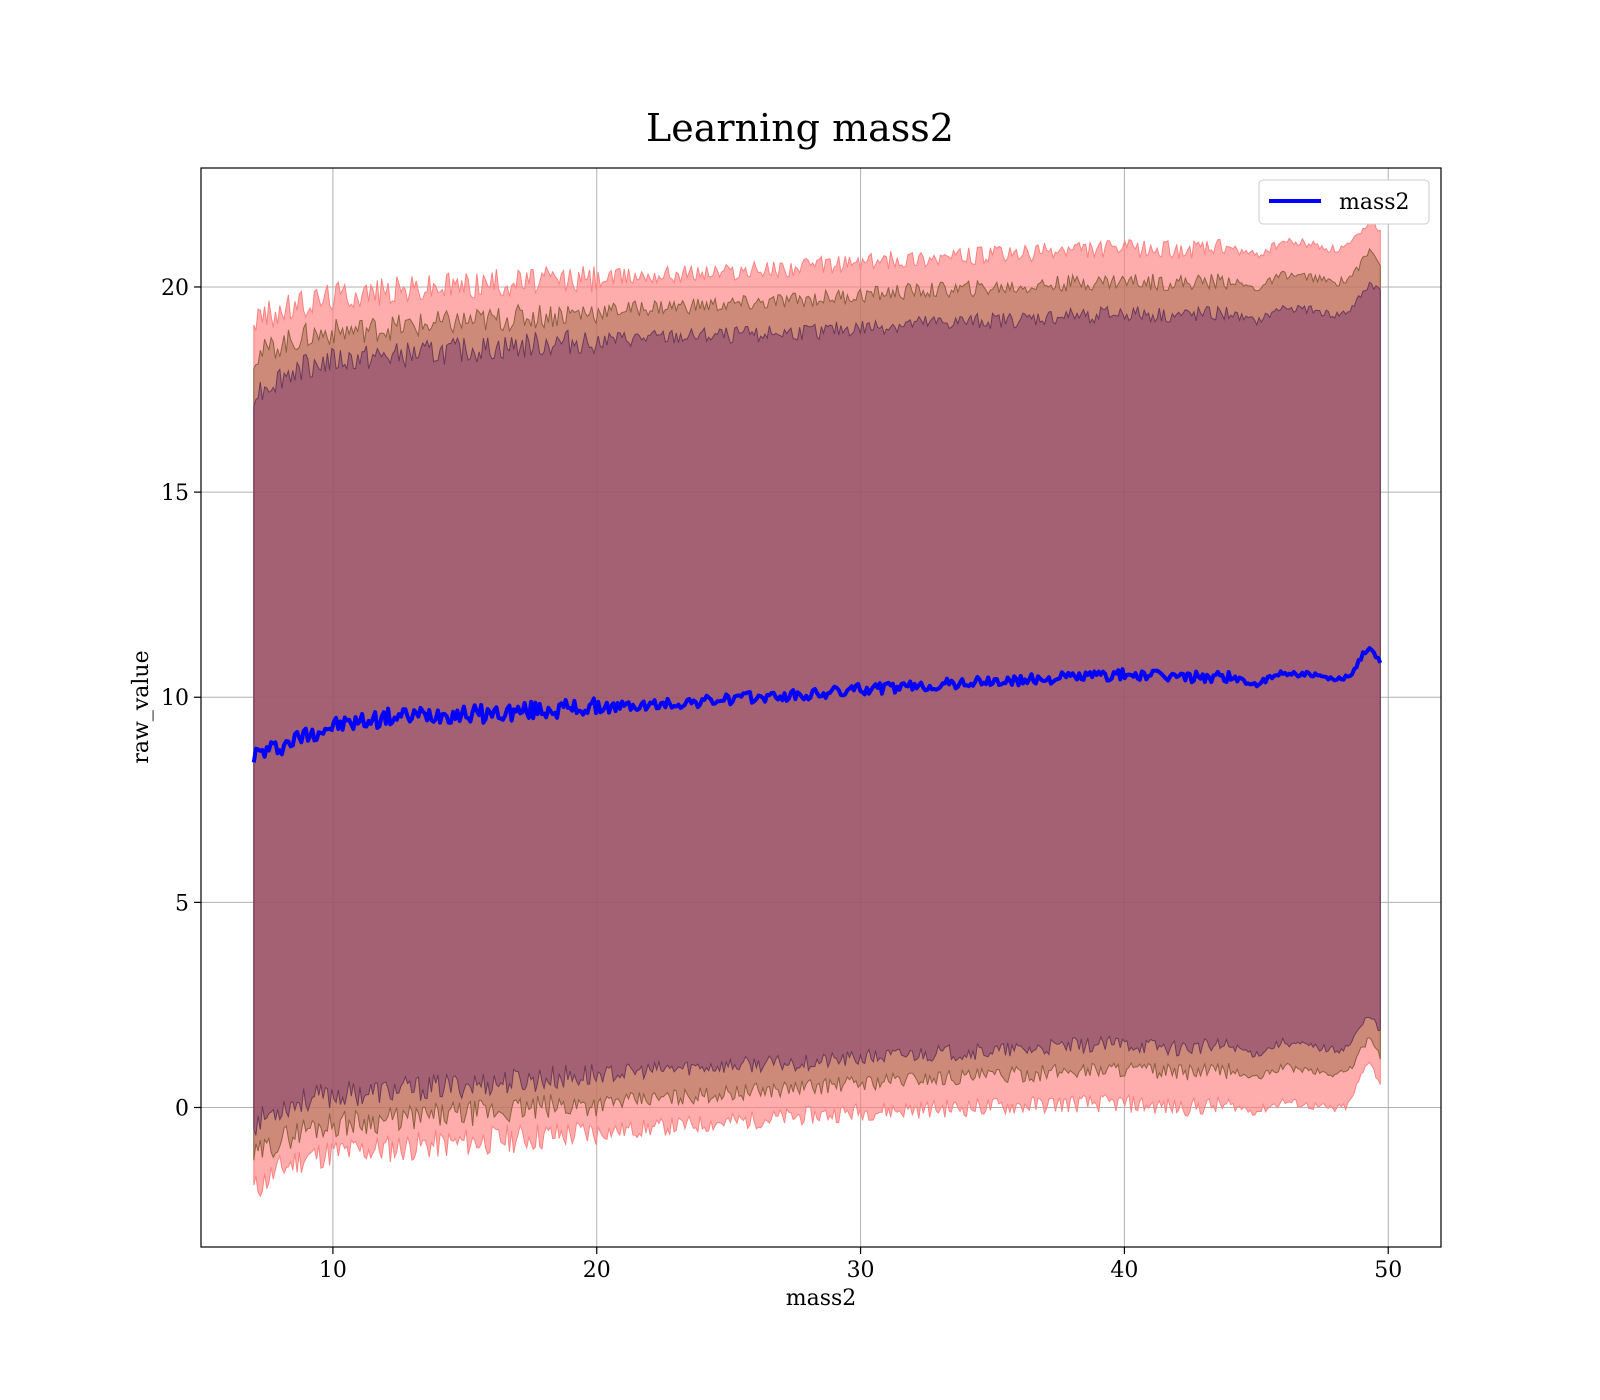  I want to click on x-axis-label: mass2, so click(821, 1298).